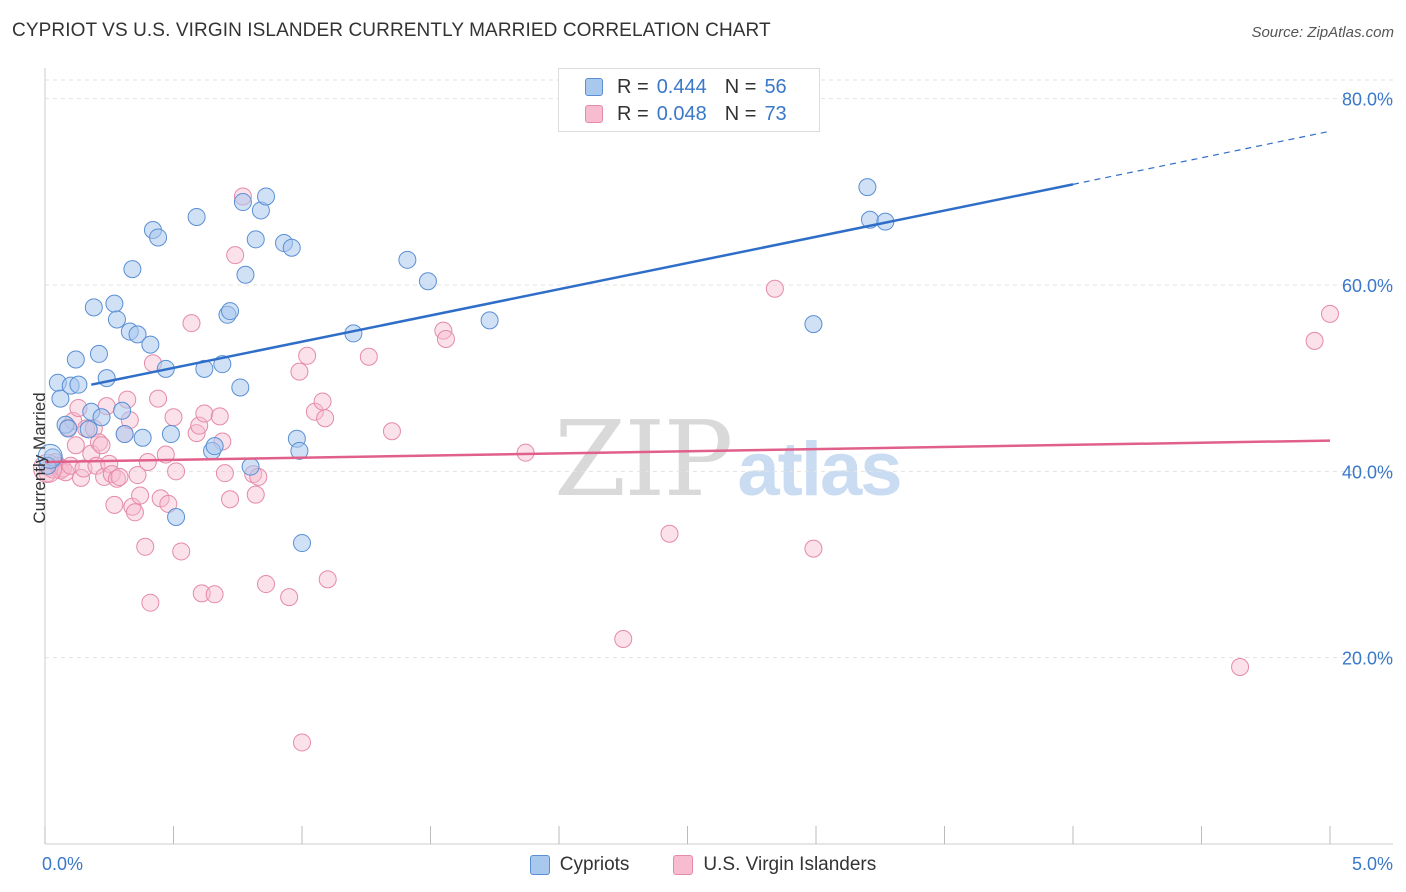  What do you see at coordinates (62, 864) in the screenshot?
I see `x-tick-label: 0.0%` at bounding box center [62, 864].